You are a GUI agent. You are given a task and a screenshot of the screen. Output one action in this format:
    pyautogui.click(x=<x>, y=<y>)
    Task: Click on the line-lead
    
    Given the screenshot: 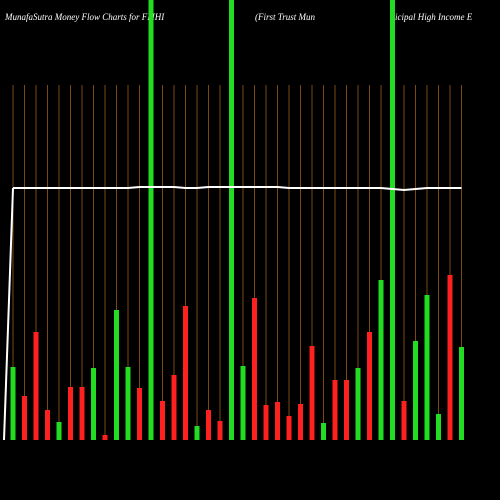 What is the action you would take?
    pyautogui.click(x=8, y=314)
    